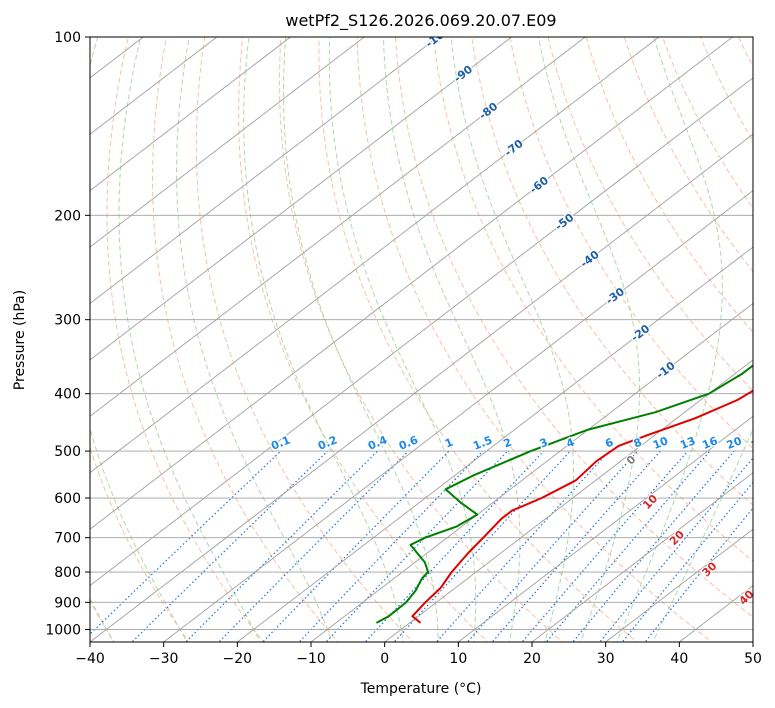  I want to click on mixing-ratio-label: 16, so click(709, 443).